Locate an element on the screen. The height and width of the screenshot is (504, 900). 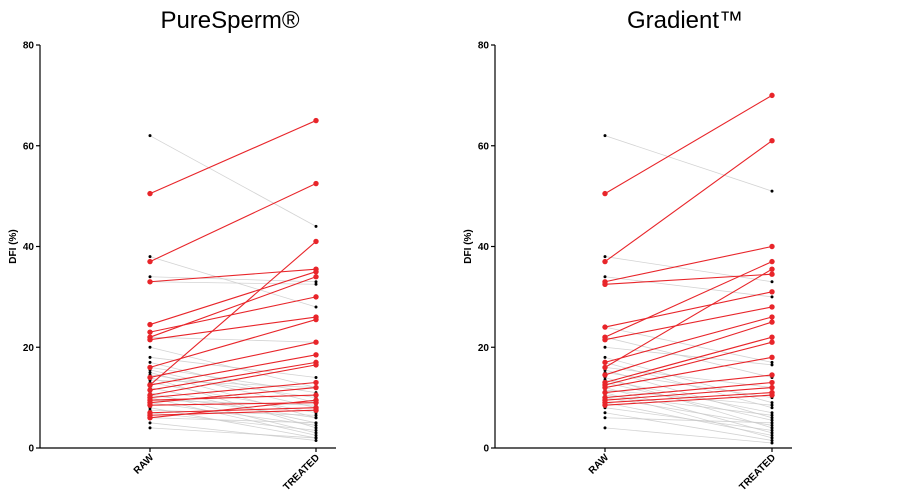
y-tick-label: 0 is located at coordinates (486, 449).